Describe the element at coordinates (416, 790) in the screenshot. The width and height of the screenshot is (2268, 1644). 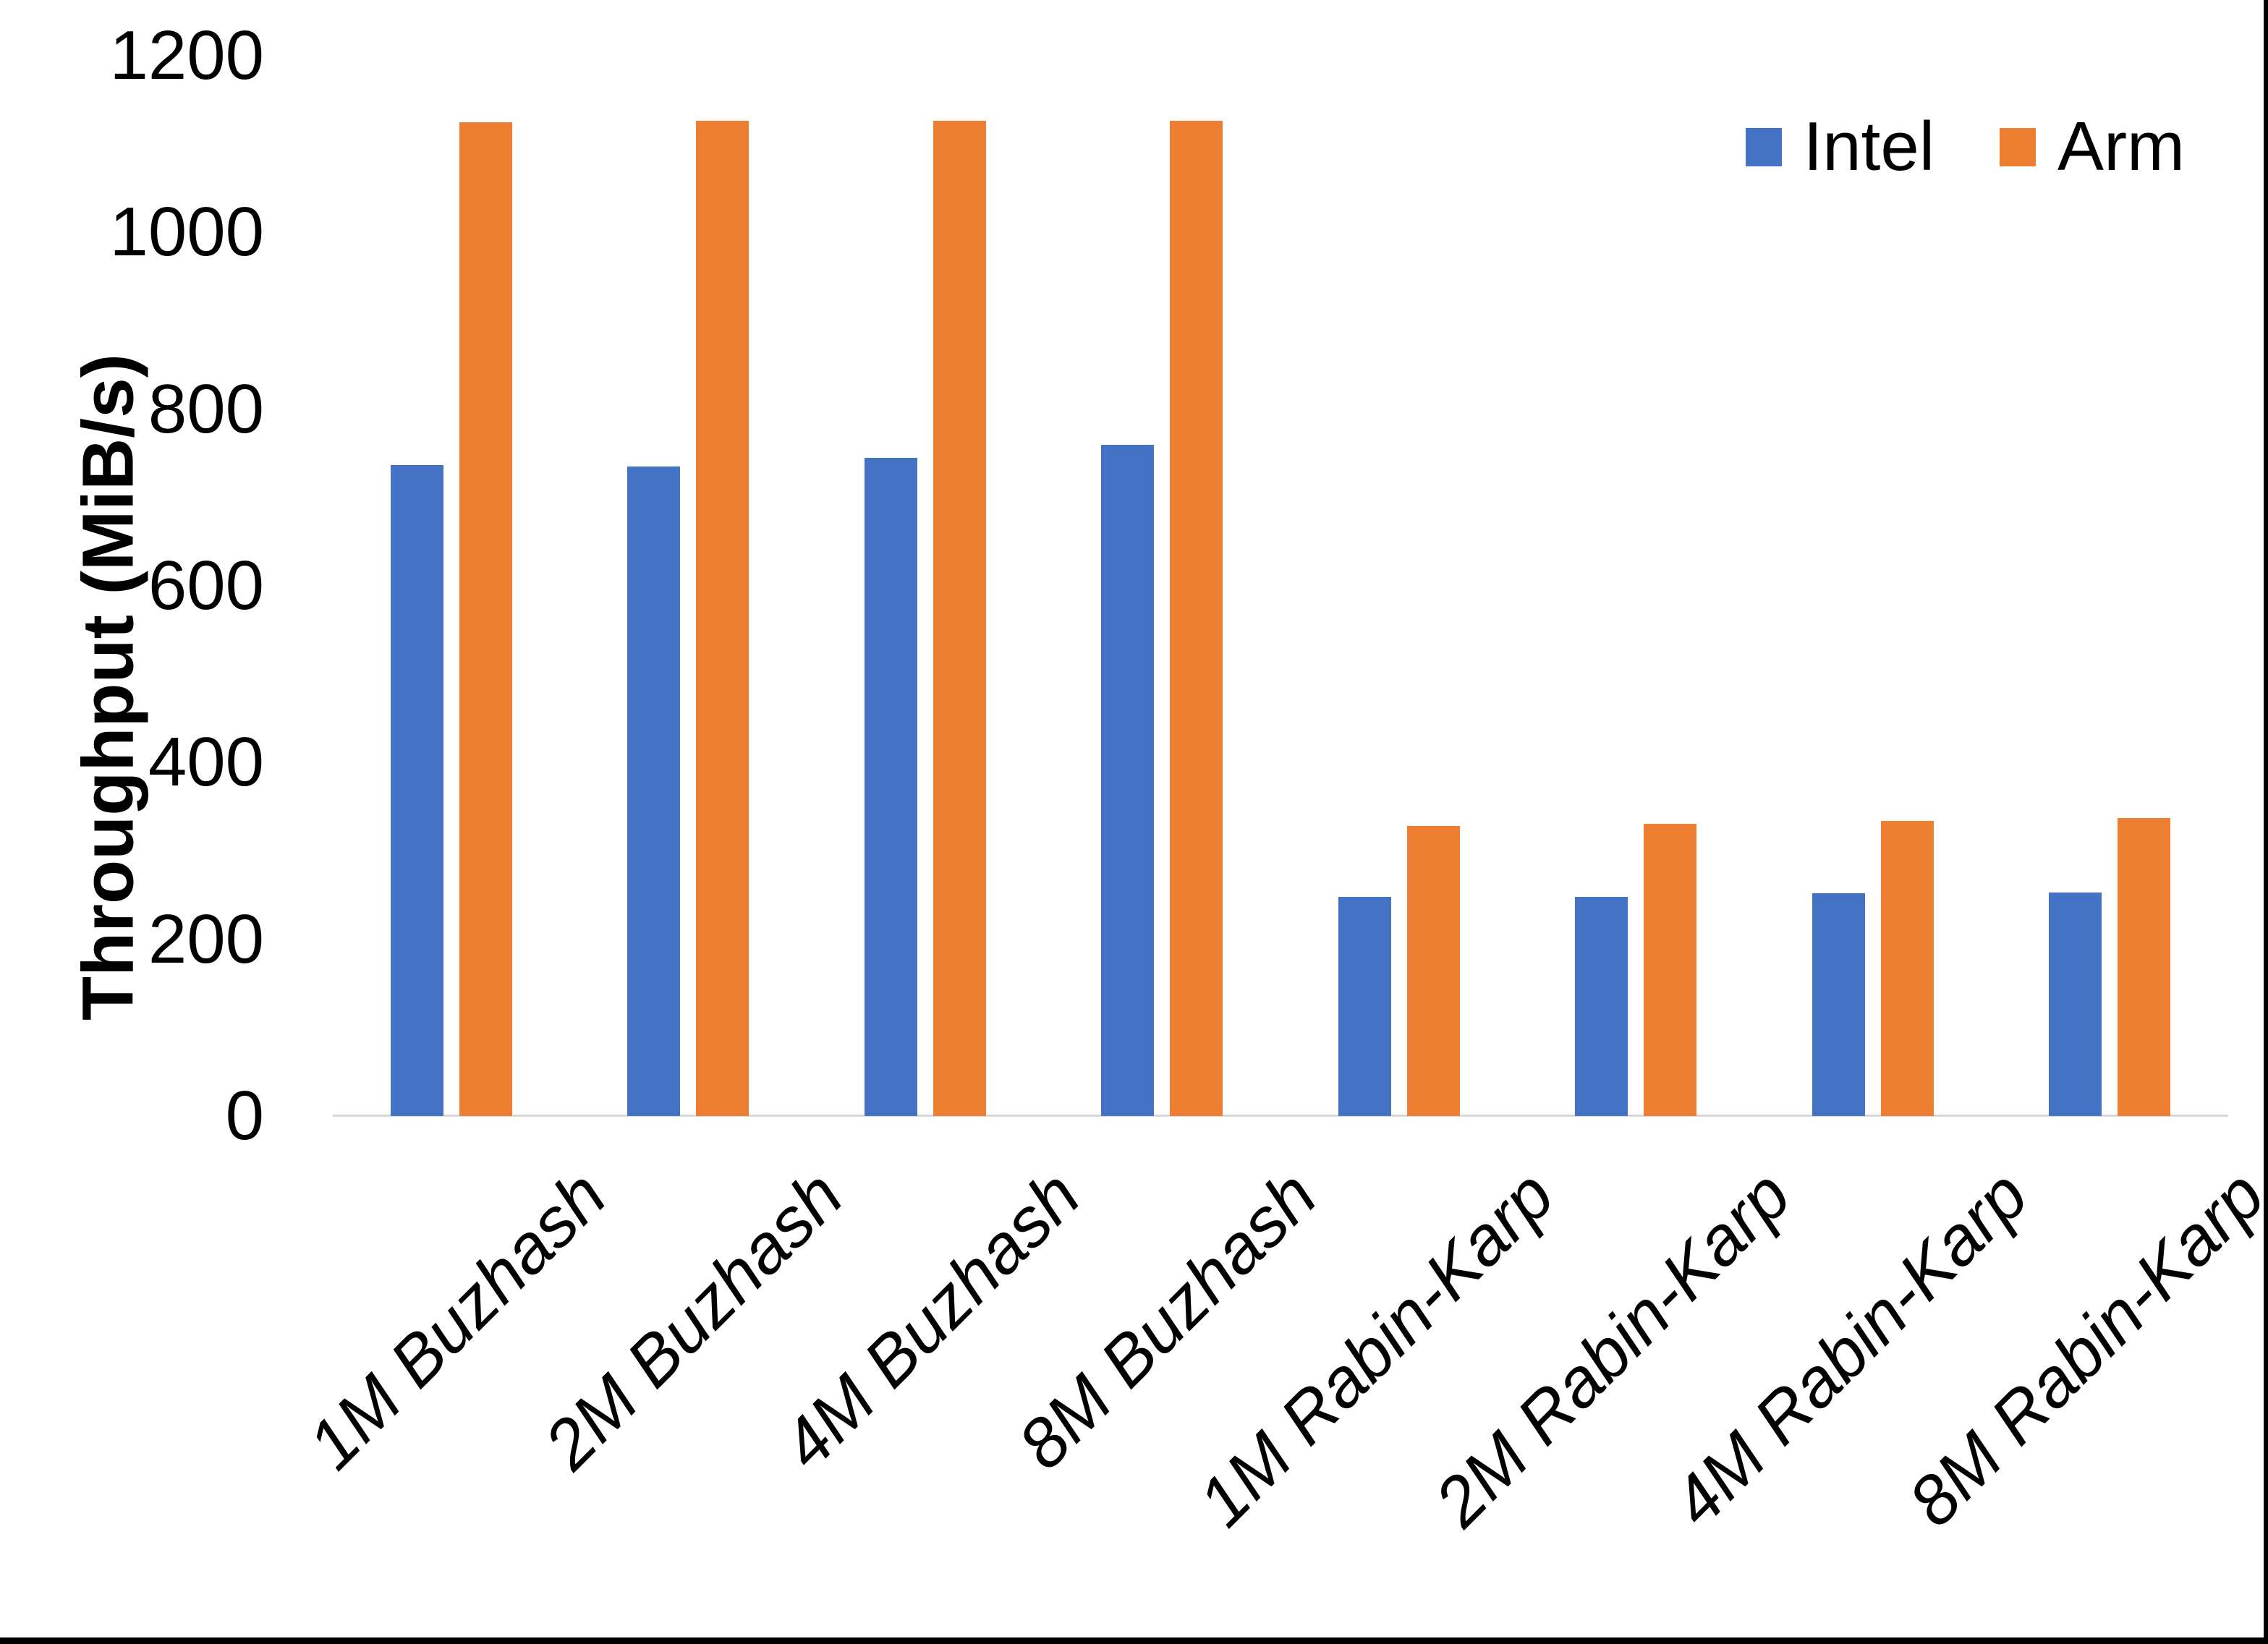
I see `bar-intel-1m-buzhash` at that location.